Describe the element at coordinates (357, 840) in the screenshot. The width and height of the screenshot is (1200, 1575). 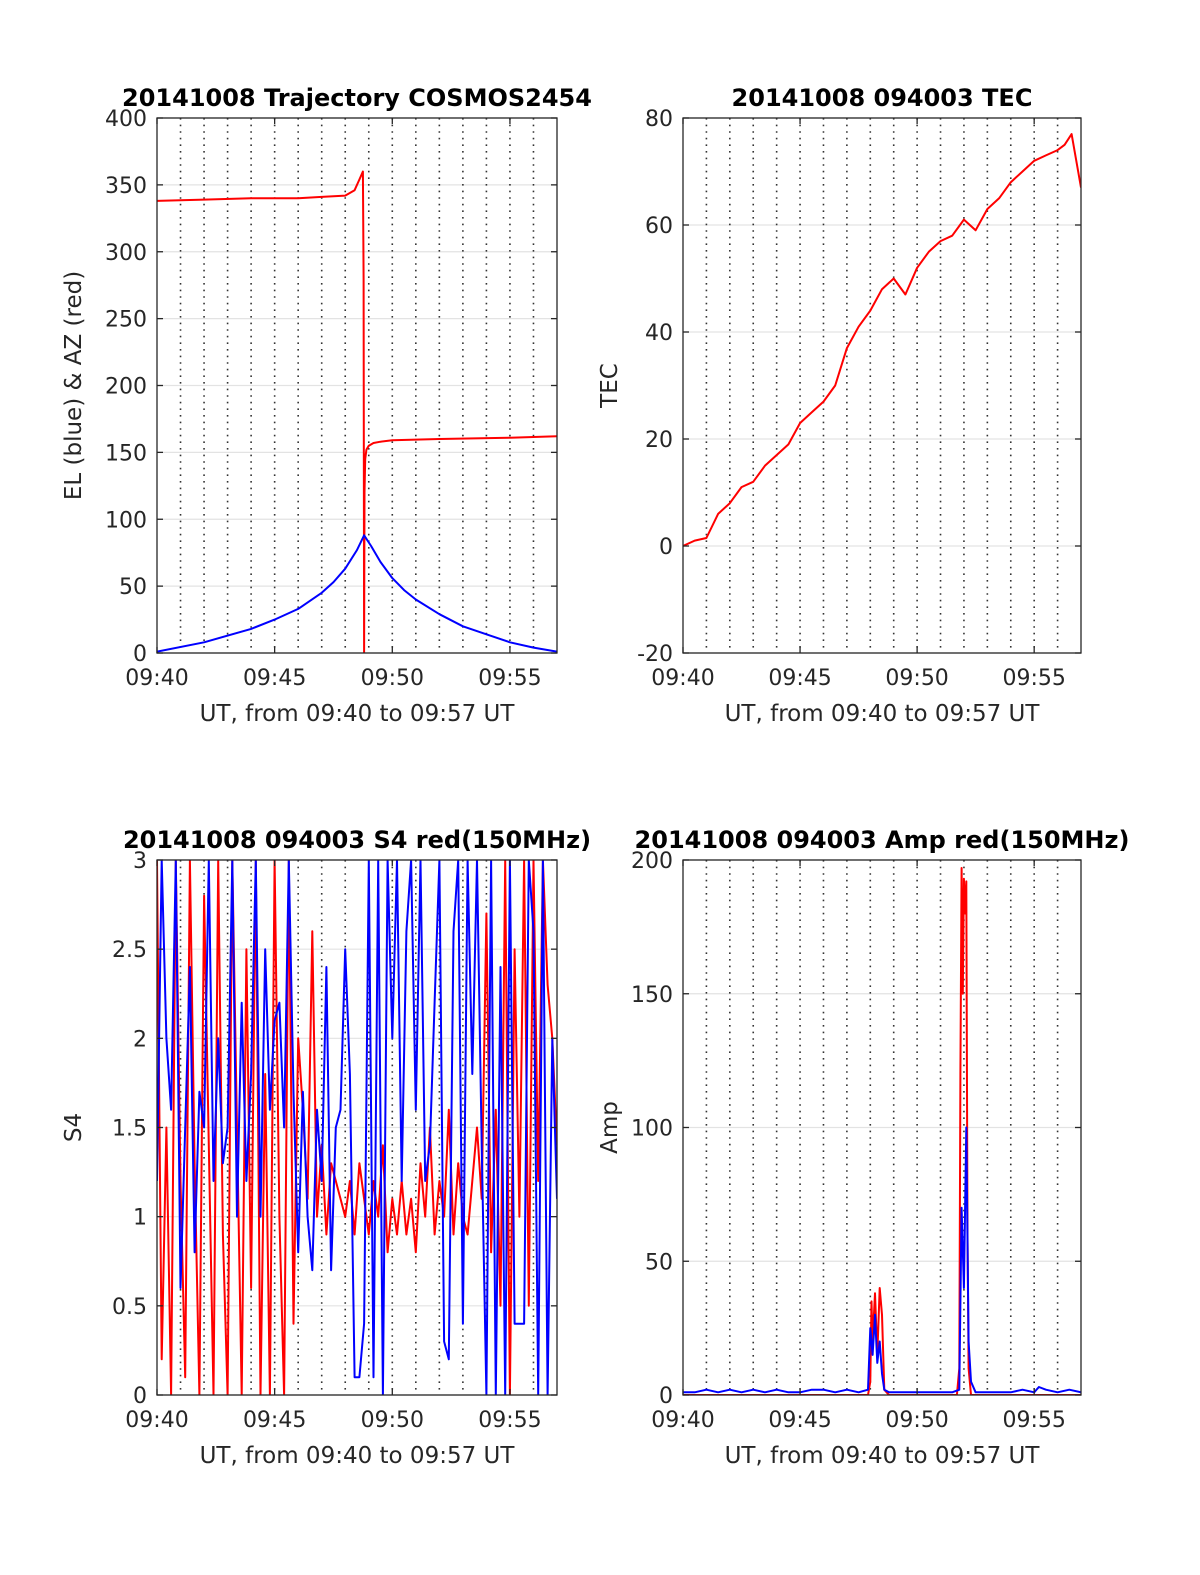
I see `chart-title: 20141008 094003 S4 red(150MHz)` at that location.